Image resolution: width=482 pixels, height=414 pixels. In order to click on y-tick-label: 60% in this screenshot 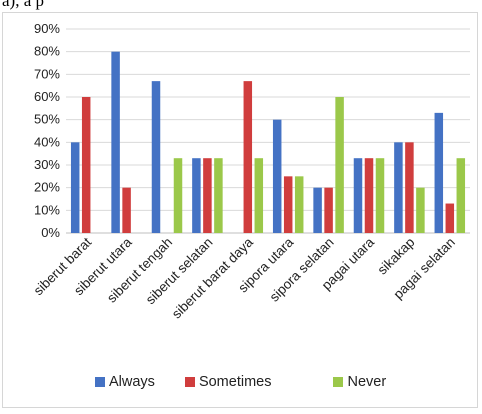, I will do `click(47, 96)`.